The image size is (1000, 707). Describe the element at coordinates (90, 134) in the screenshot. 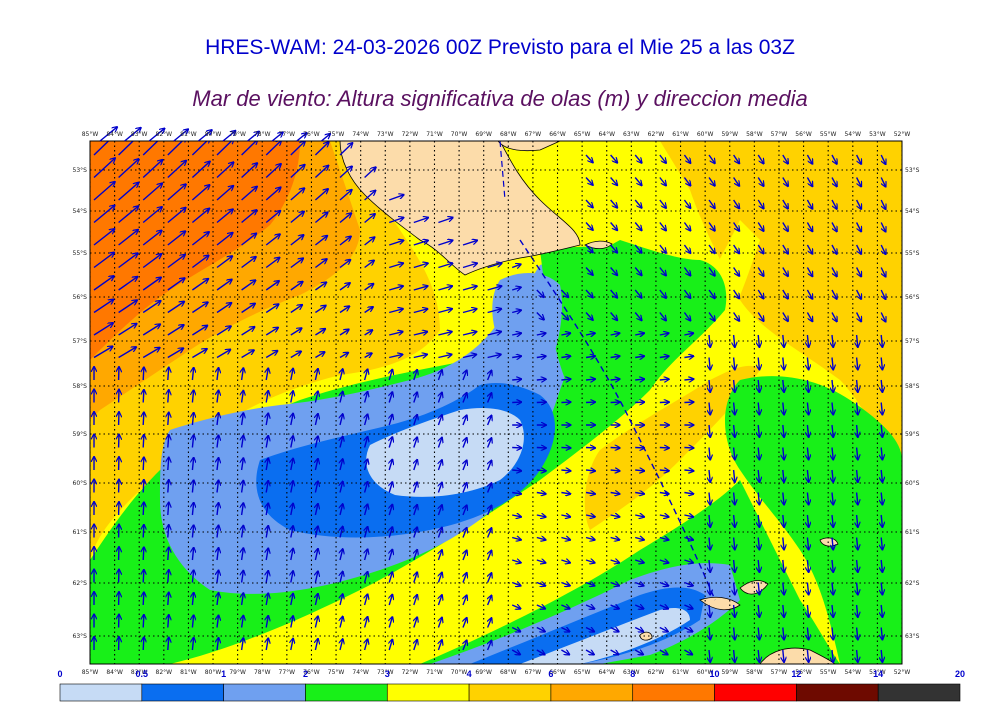

I see `lon-label-top: 85°W` at that location.